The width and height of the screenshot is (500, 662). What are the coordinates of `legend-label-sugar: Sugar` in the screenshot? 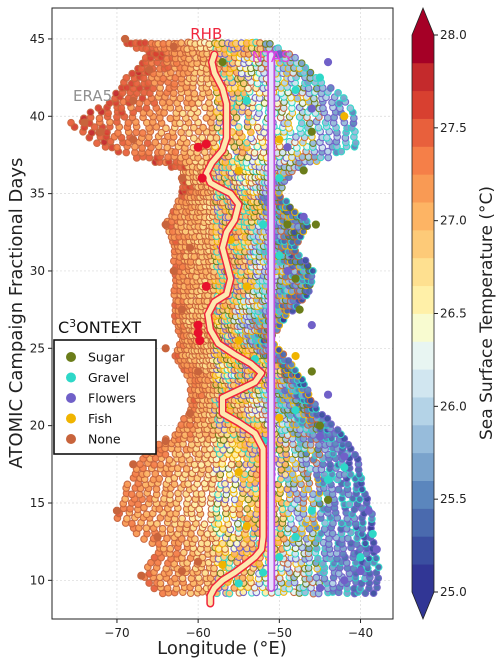 It's located at (106, 357).